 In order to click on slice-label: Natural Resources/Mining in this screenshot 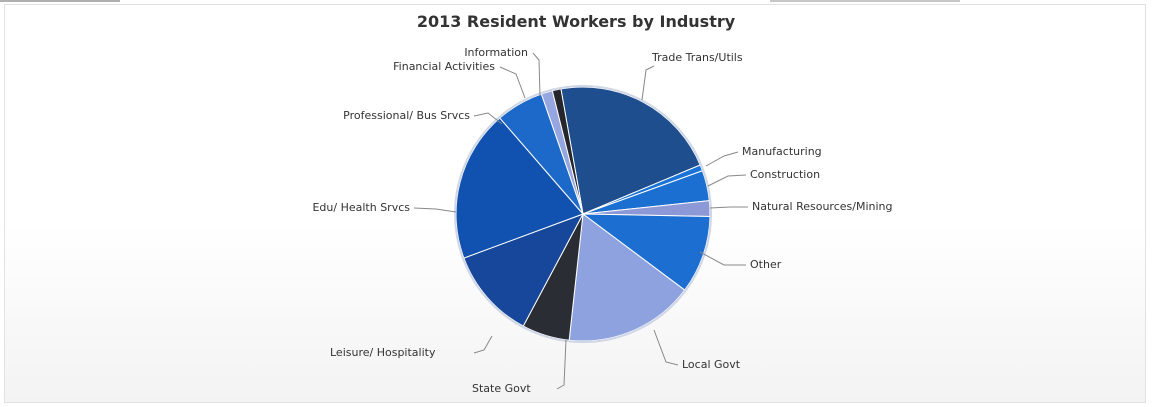, I will do `click(822, 206)`.